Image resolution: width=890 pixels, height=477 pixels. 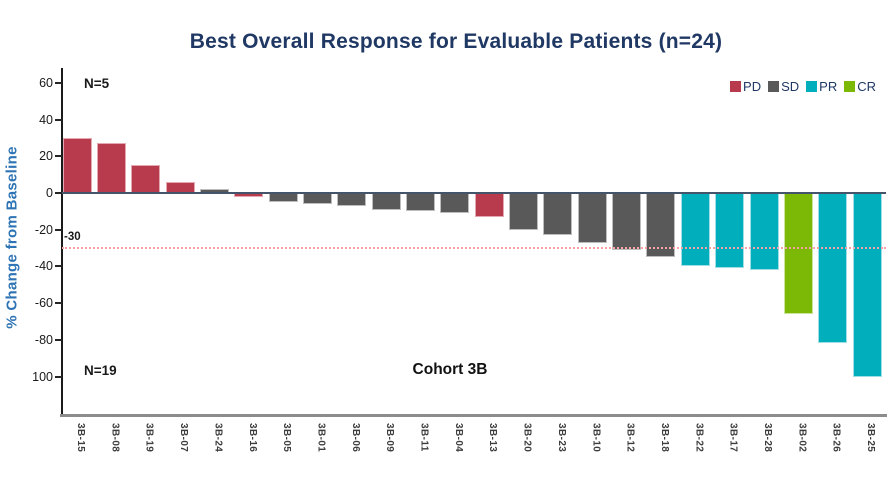 What do you see at coordinates (46, 156) in the screenshot?
I see `y-tick-label: 20` at bounding box center [46, 156].